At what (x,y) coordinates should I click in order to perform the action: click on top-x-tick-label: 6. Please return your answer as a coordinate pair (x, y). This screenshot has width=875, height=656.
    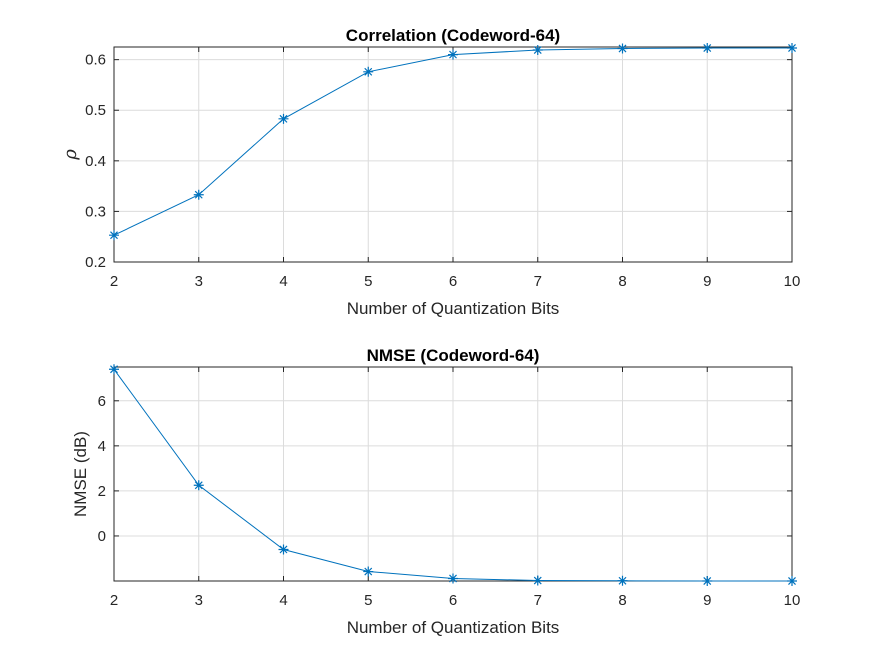
    Looking at the image, I should click on (453, 281).